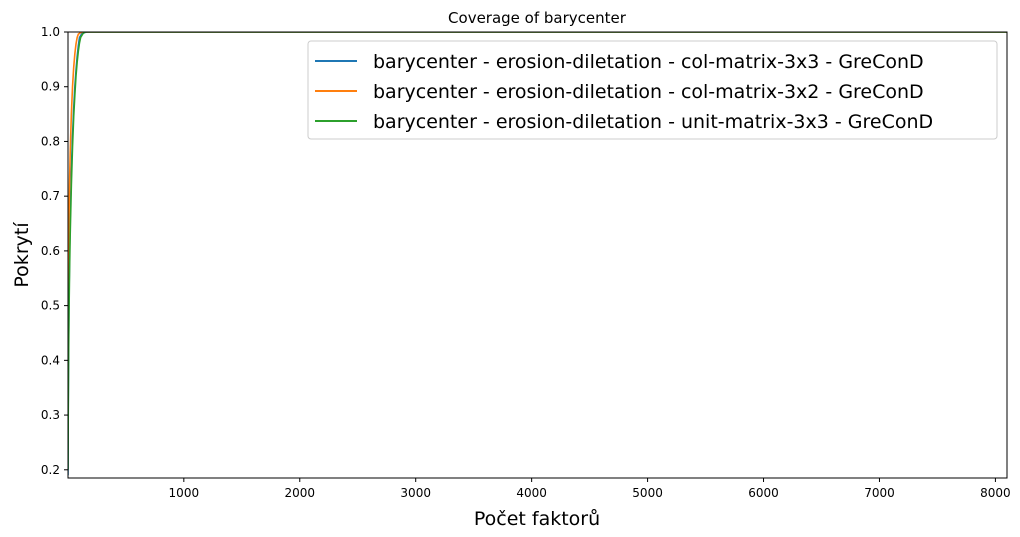  I want to click on legend-frame, so click(652, 90).